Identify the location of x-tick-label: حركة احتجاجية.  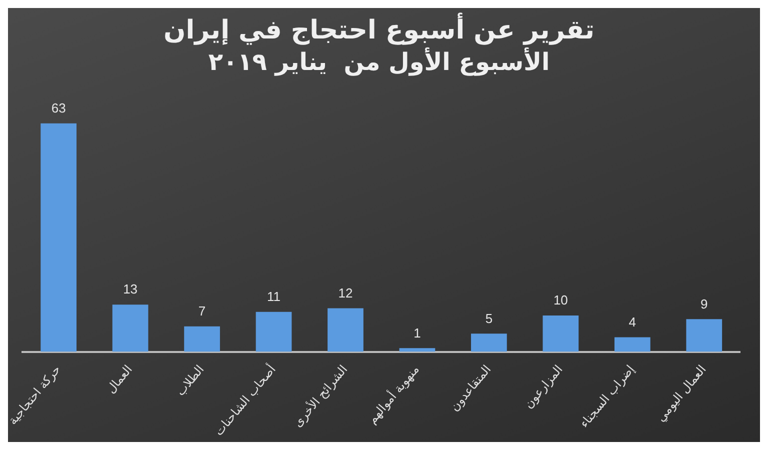
(34, 395).